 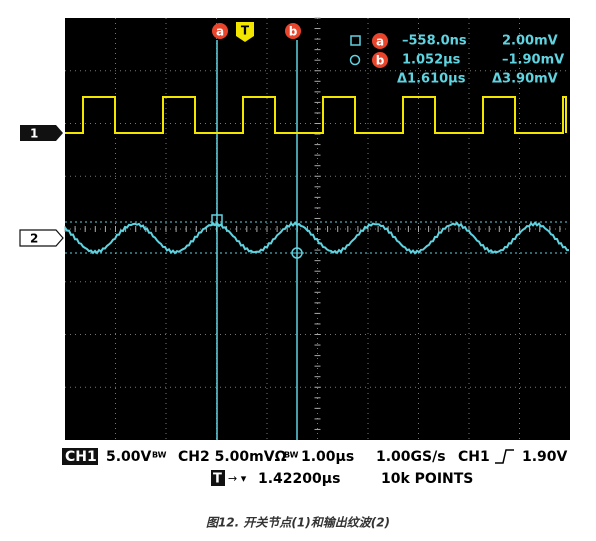 I want to click on cursor-a-badge, so click(x=220, y=31).